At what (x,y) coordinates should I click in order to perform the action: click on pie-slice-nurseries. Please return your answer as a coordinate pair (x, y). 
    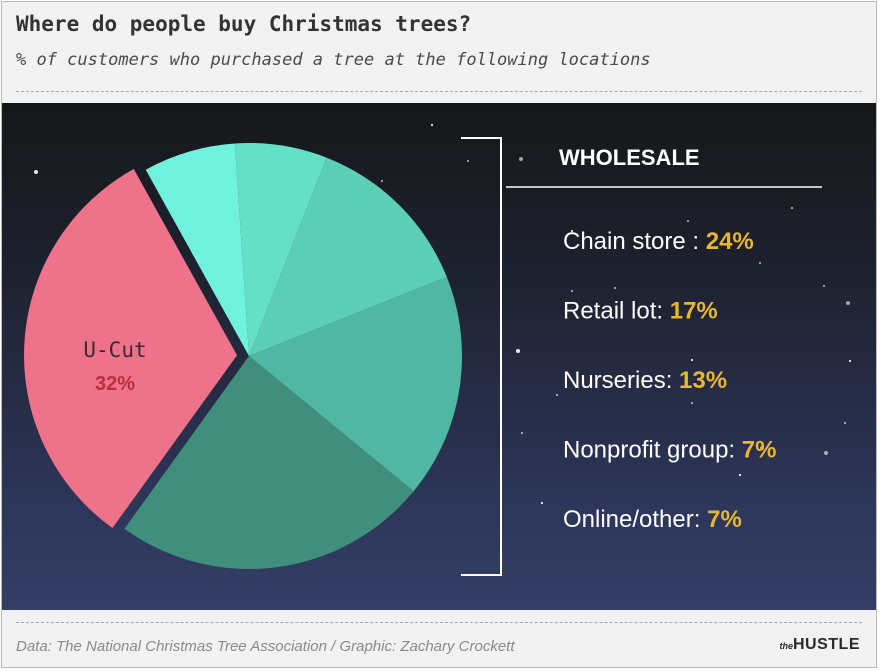
    Looking at the image, I should click on (348, 256).